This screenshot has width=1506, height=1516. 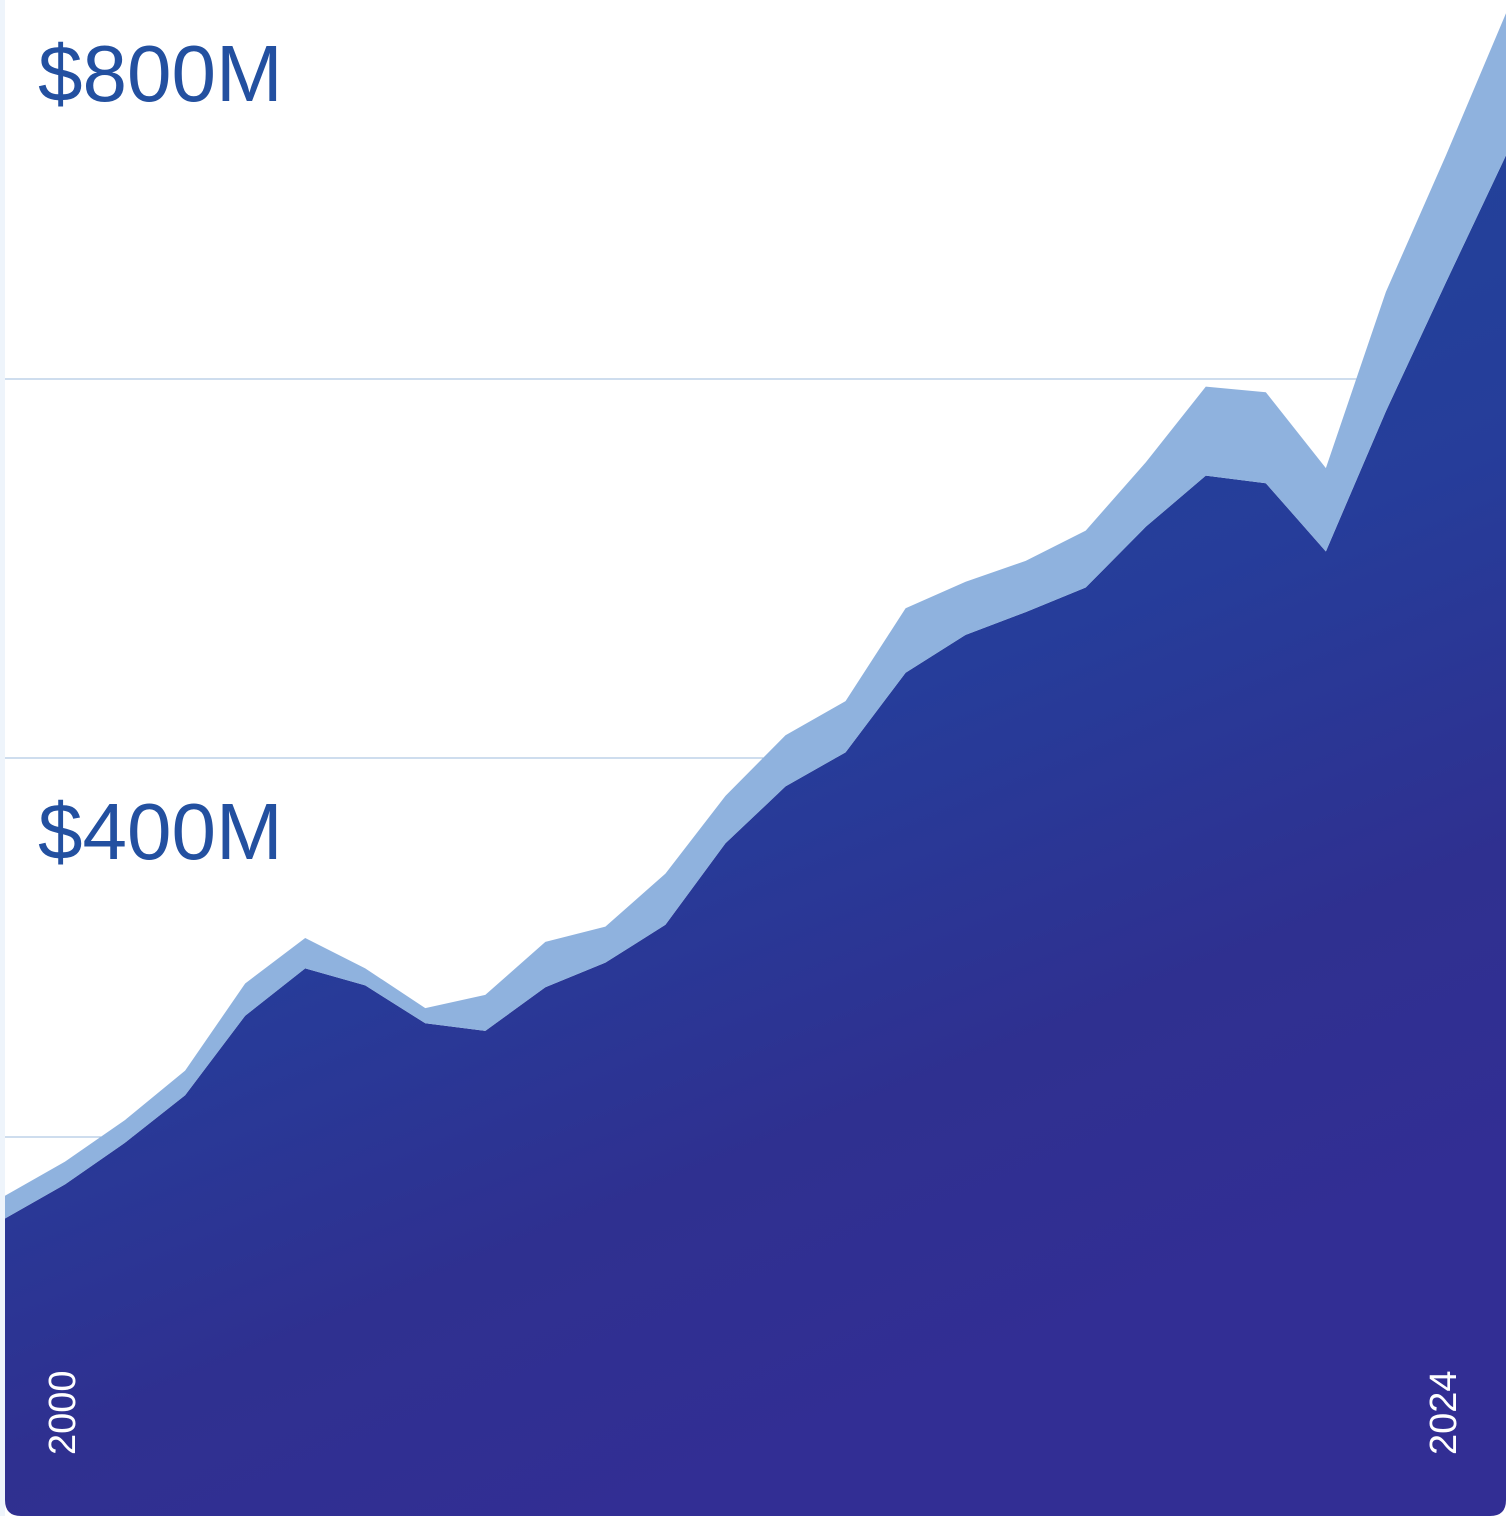 I want to click on x-tick-label: 2024, so click(x=1444, y=1412).